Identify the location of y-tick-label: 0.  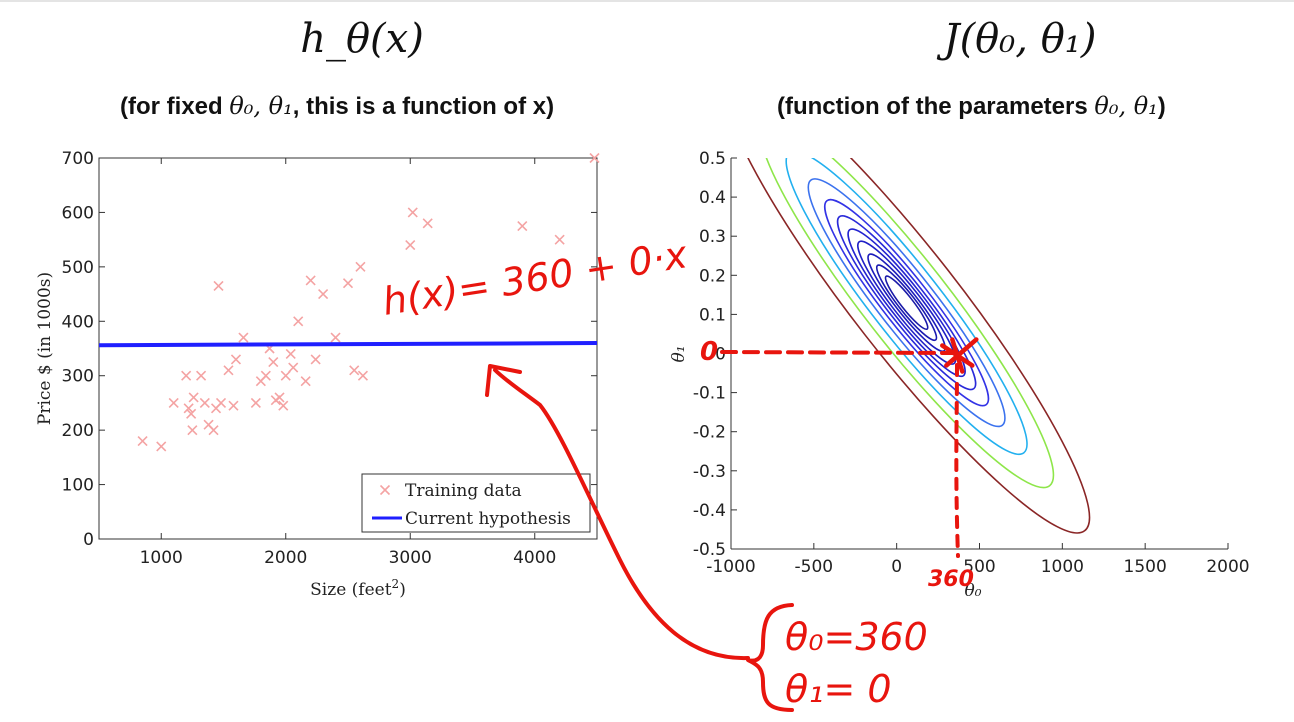
(88, 540).